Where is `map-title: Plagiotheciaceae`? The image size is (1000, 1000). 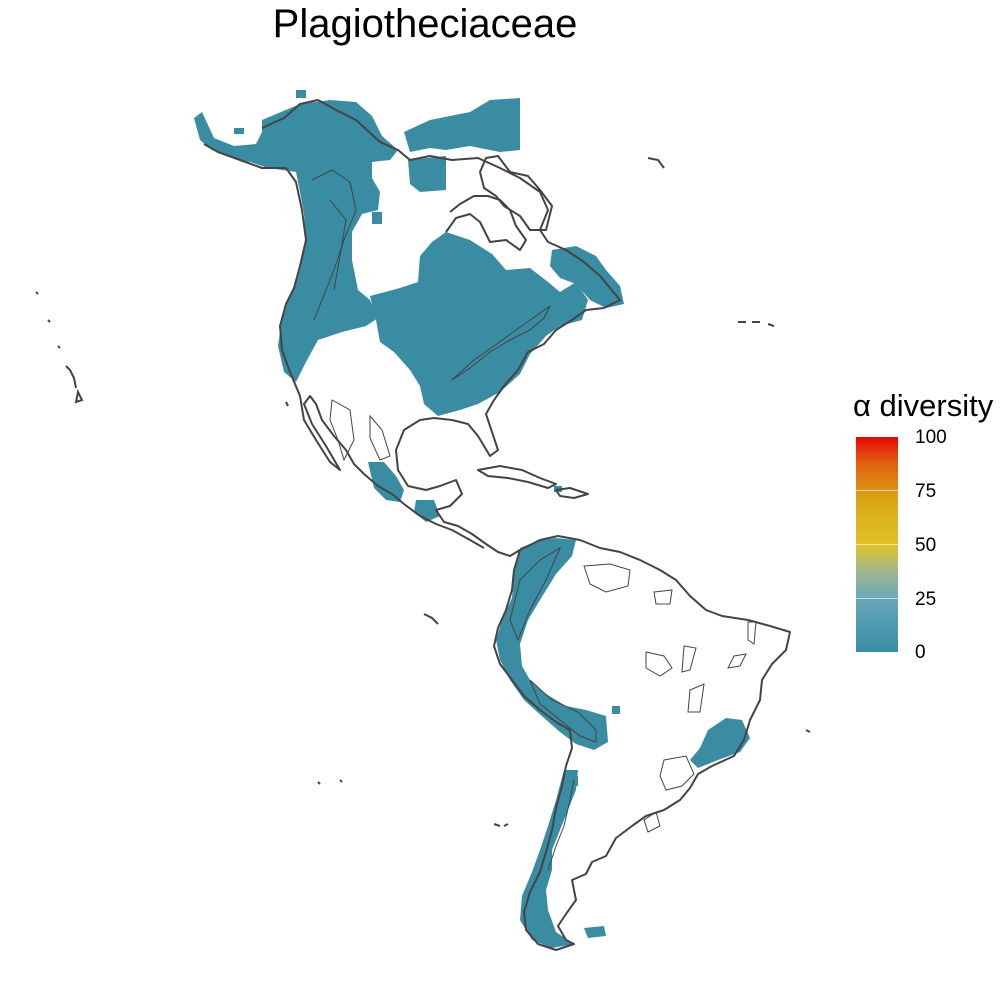
map-title: Plagiotheciaceae is located at coordinates (425, 24).